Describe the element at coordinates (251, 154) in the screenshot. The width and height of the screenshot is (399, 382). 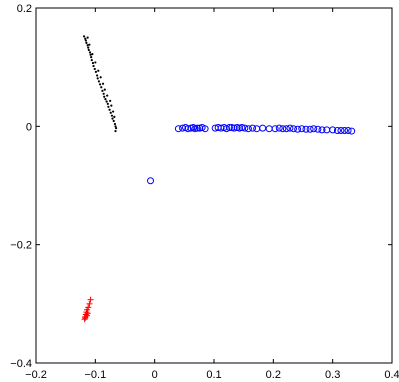
I see `series-open-circle-points` at that location.